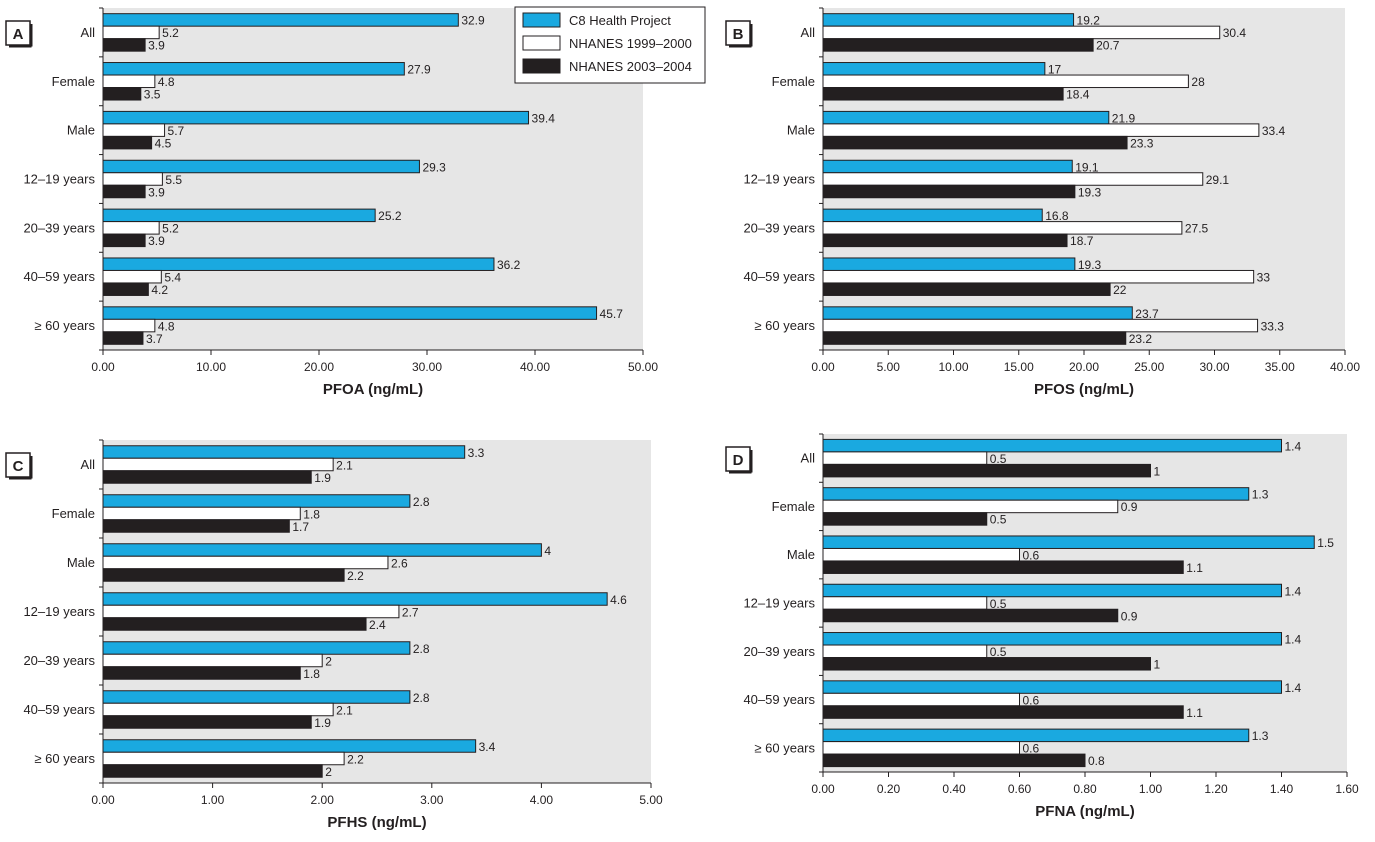 The width and height of the screenshot is (1375, 842). I want to click on data-label: 19.2, so click(1089, 21).